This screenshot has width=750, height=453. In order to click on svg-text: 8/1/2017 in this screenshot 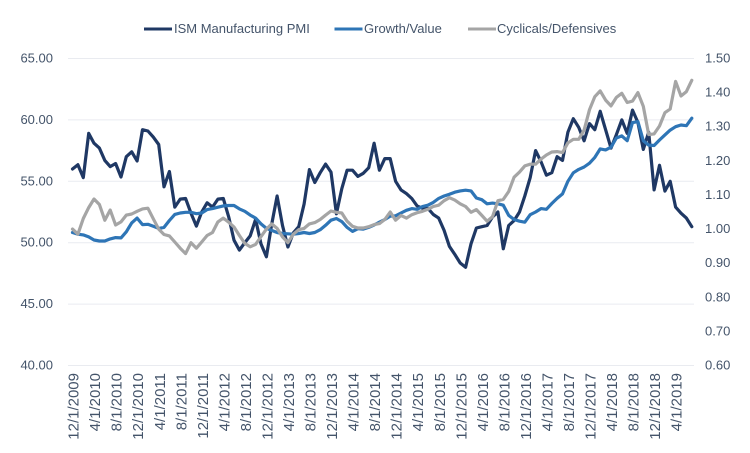, I will do `click(569, 402)`.